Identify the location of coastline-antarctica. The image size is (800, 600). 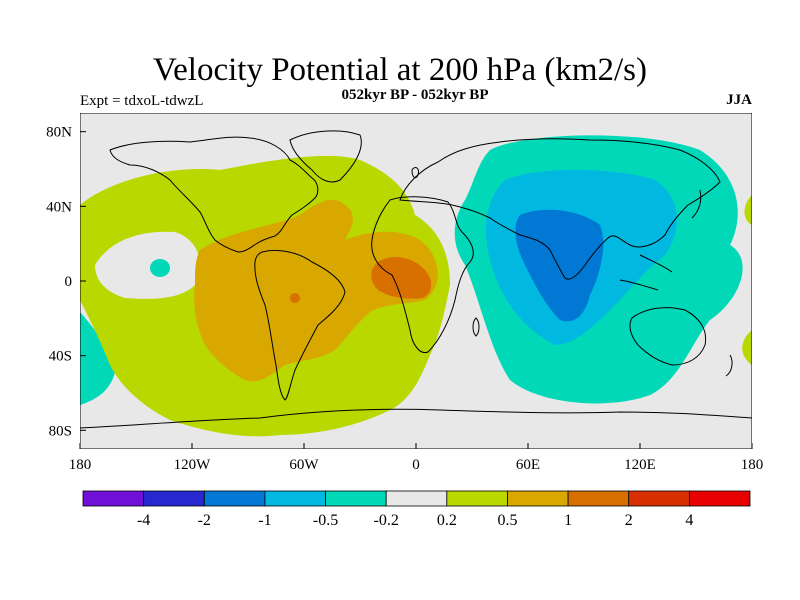
(416, 418).